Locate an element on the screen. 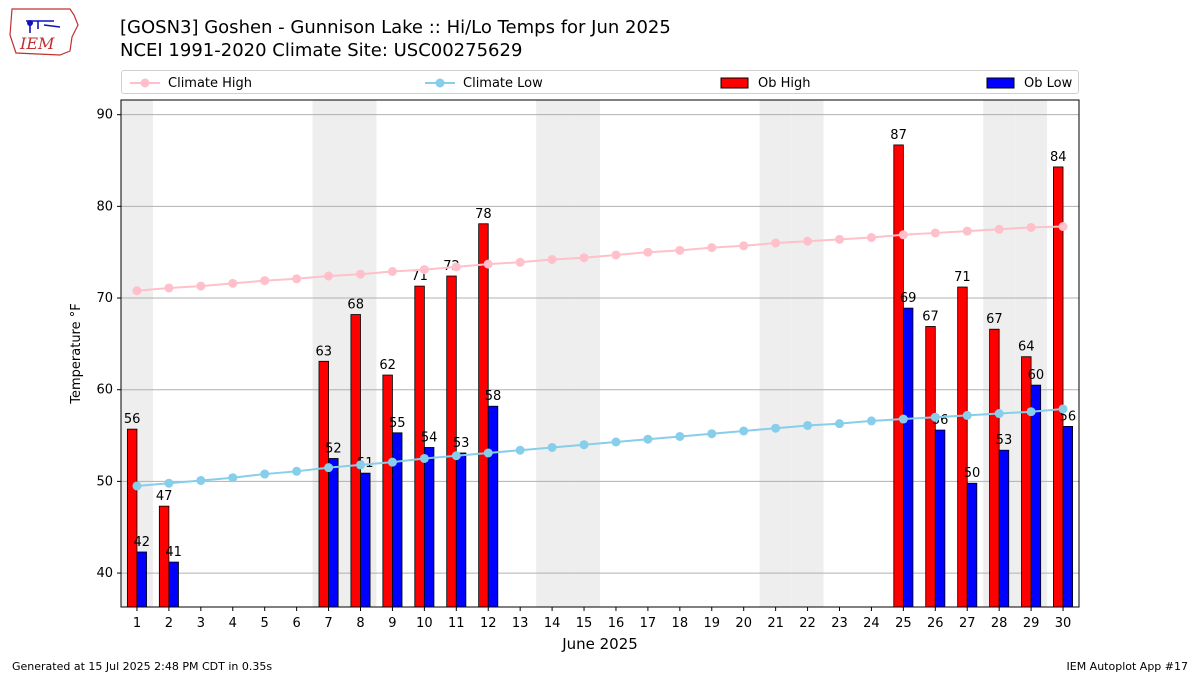 This screenshot has width=1200, height=675. x-tick-label: 9 is located at coordinates (392, 623).